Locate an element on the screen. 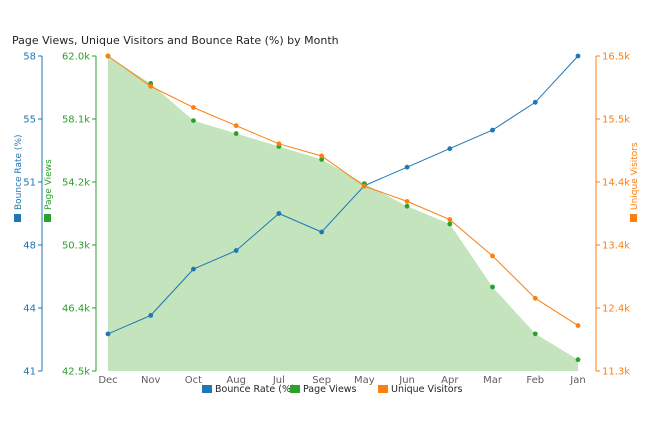  axis-title-marker-visitors is located at coordinates (633, 218).